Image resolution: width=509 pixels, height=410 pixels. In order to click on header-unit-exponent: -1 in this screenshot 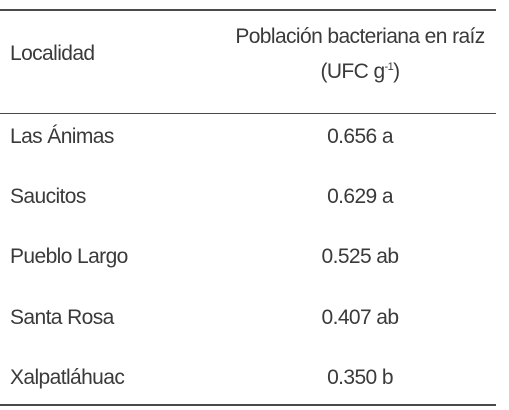, I will do `click(389, 67)`.